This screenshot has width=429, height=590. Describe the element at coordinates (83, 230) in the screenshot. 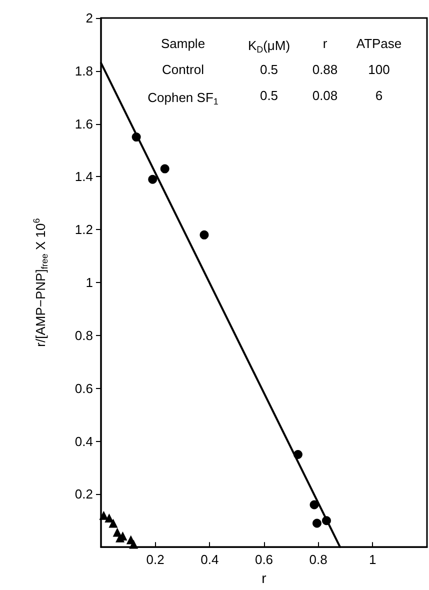

I see `y-tick-label: 1.2` at that location.